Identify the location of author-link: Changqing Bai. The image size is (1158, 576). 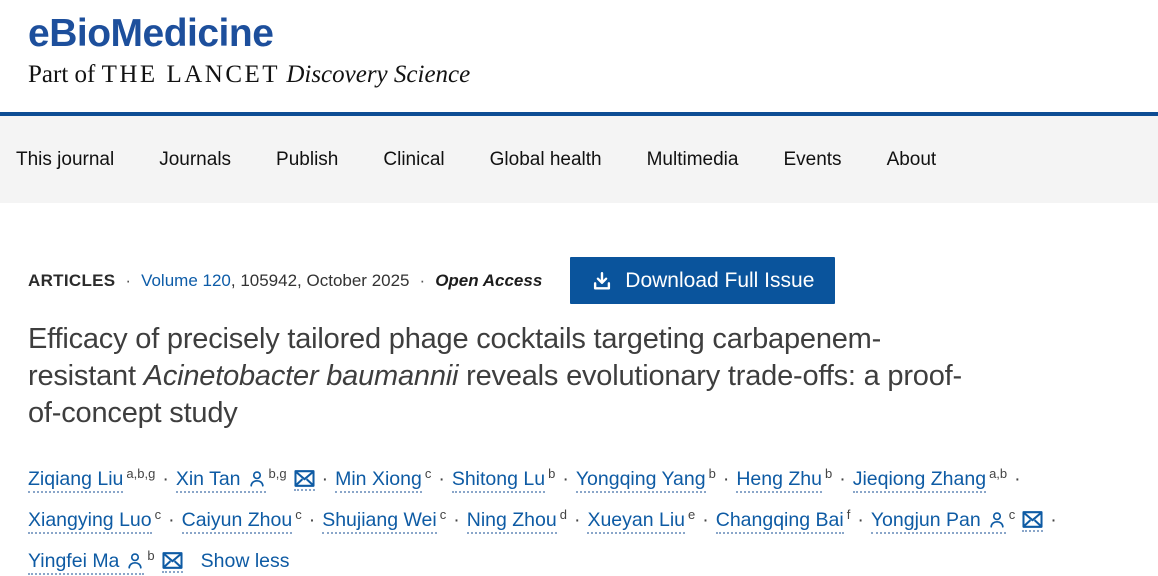
(779, 521).